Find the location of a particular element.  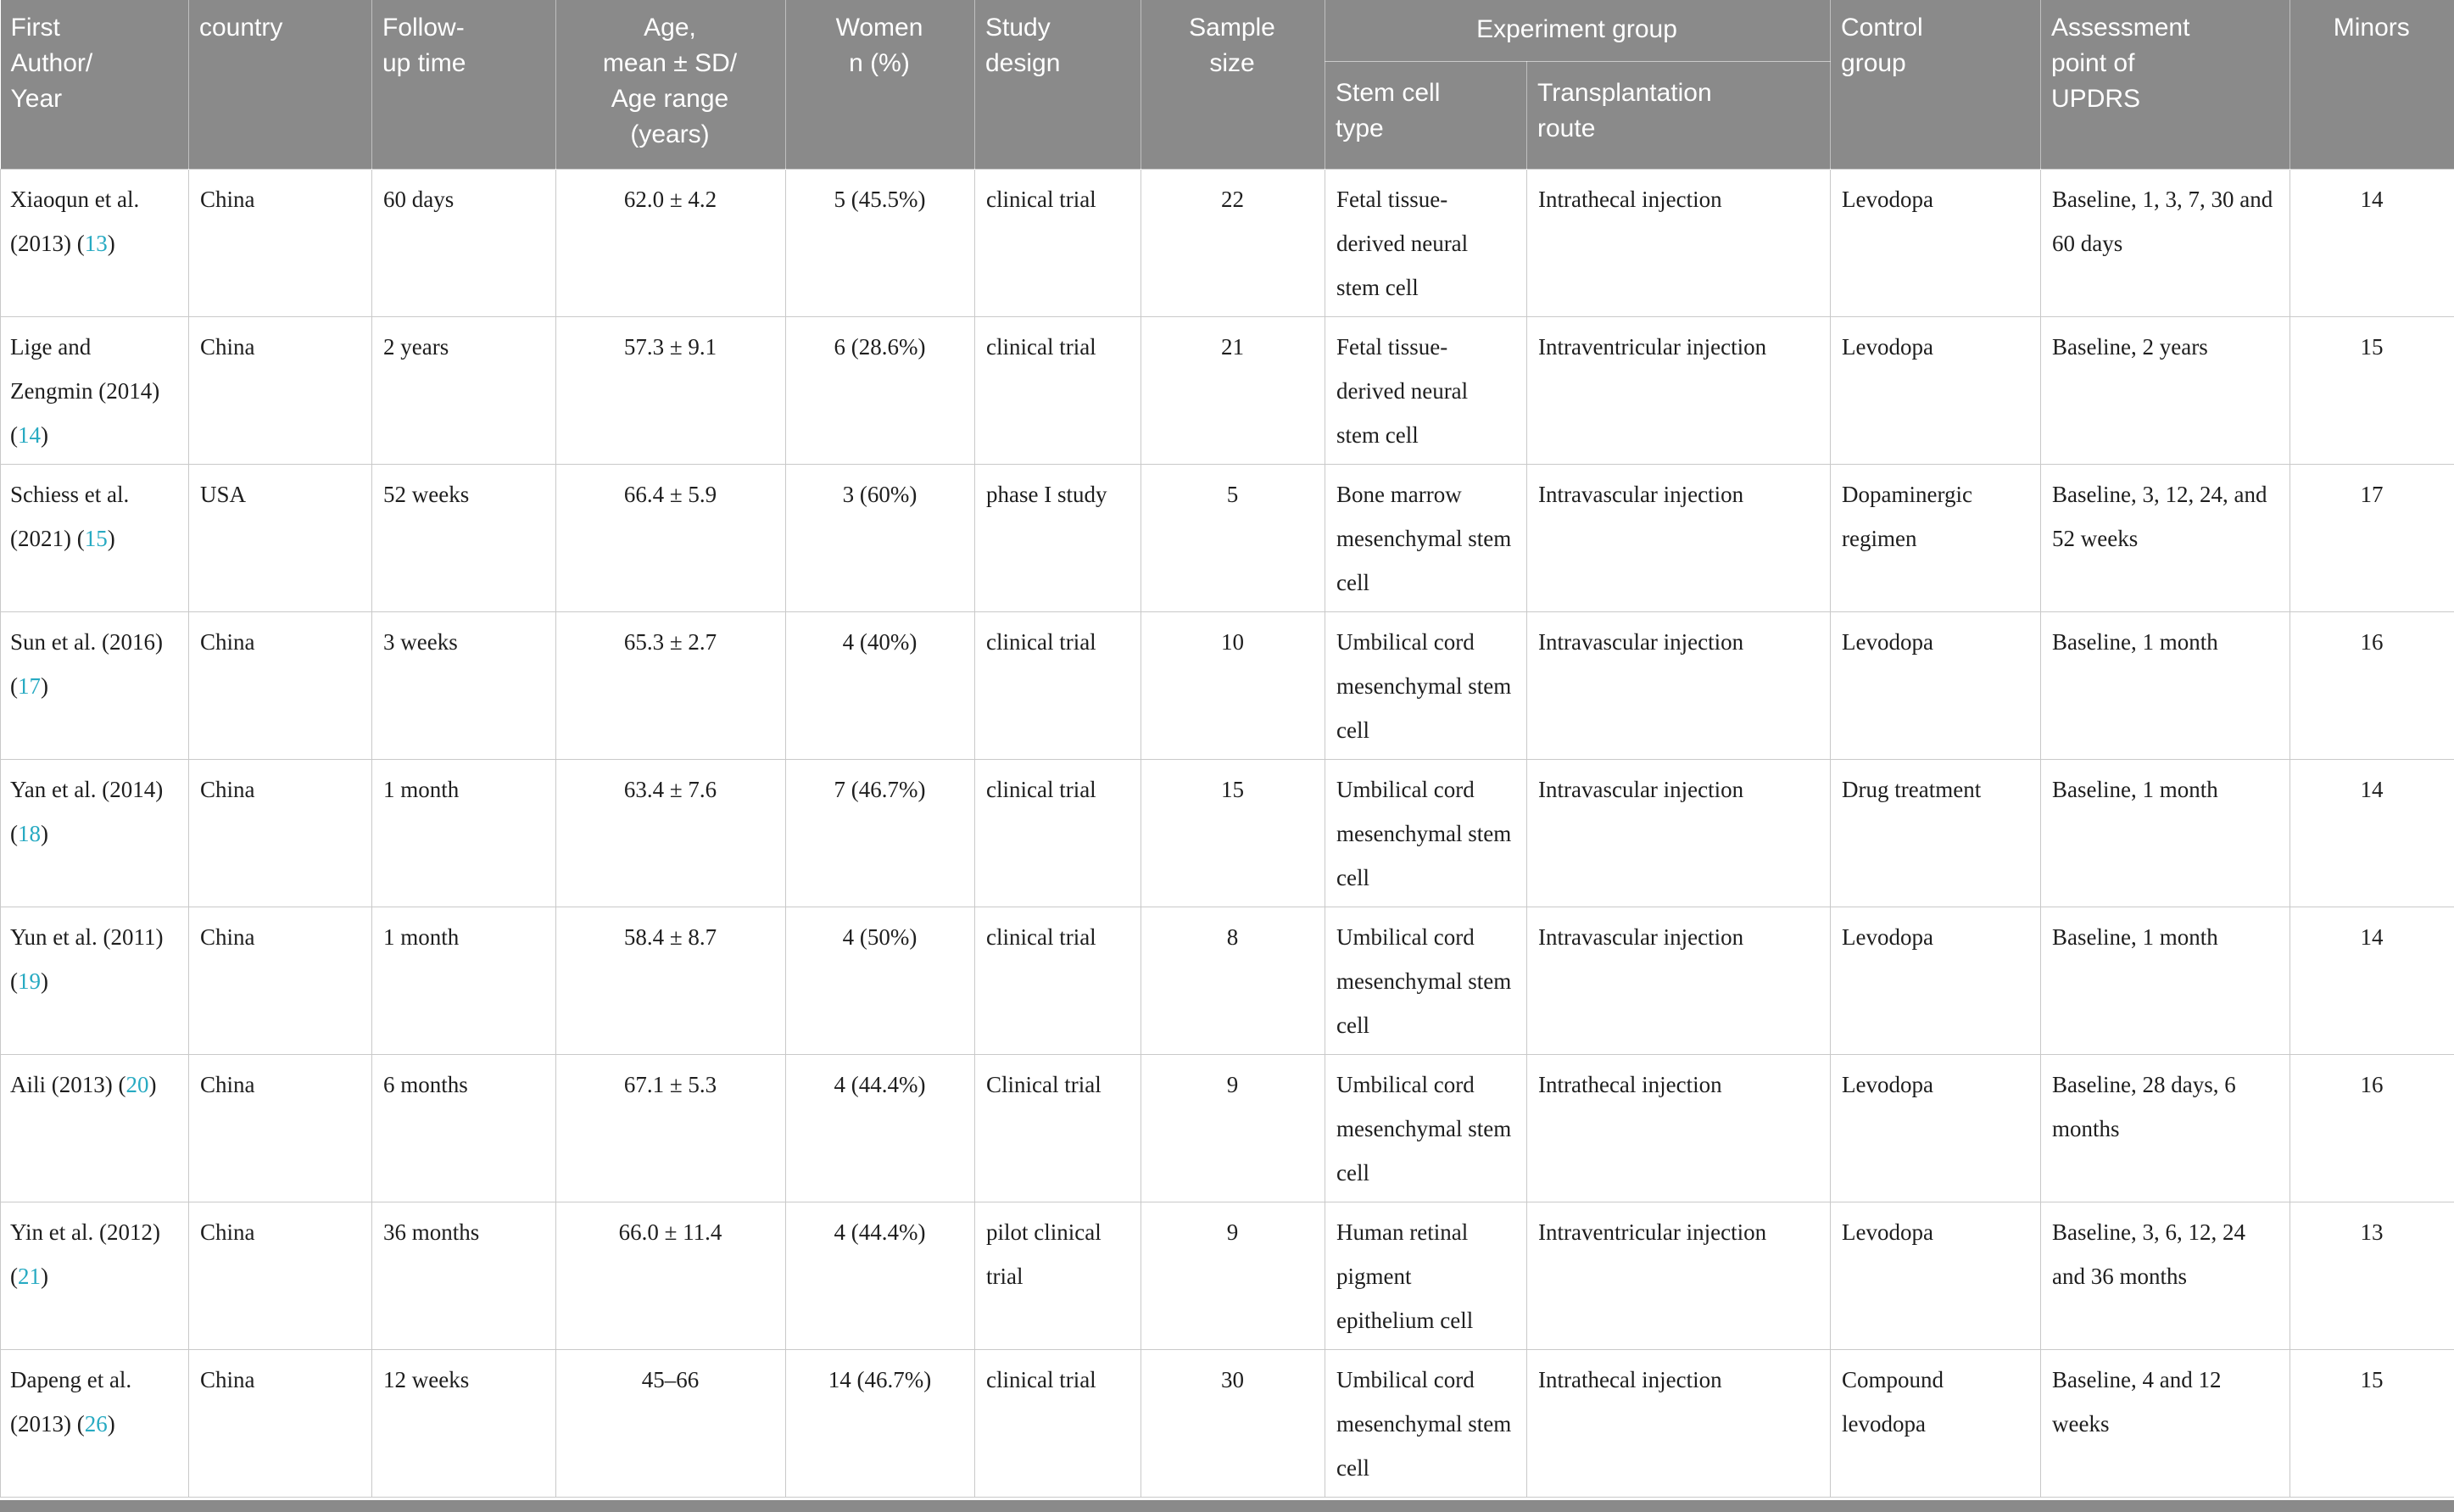

cell-sample-size: 10 is located at coordinates (1233, 685).